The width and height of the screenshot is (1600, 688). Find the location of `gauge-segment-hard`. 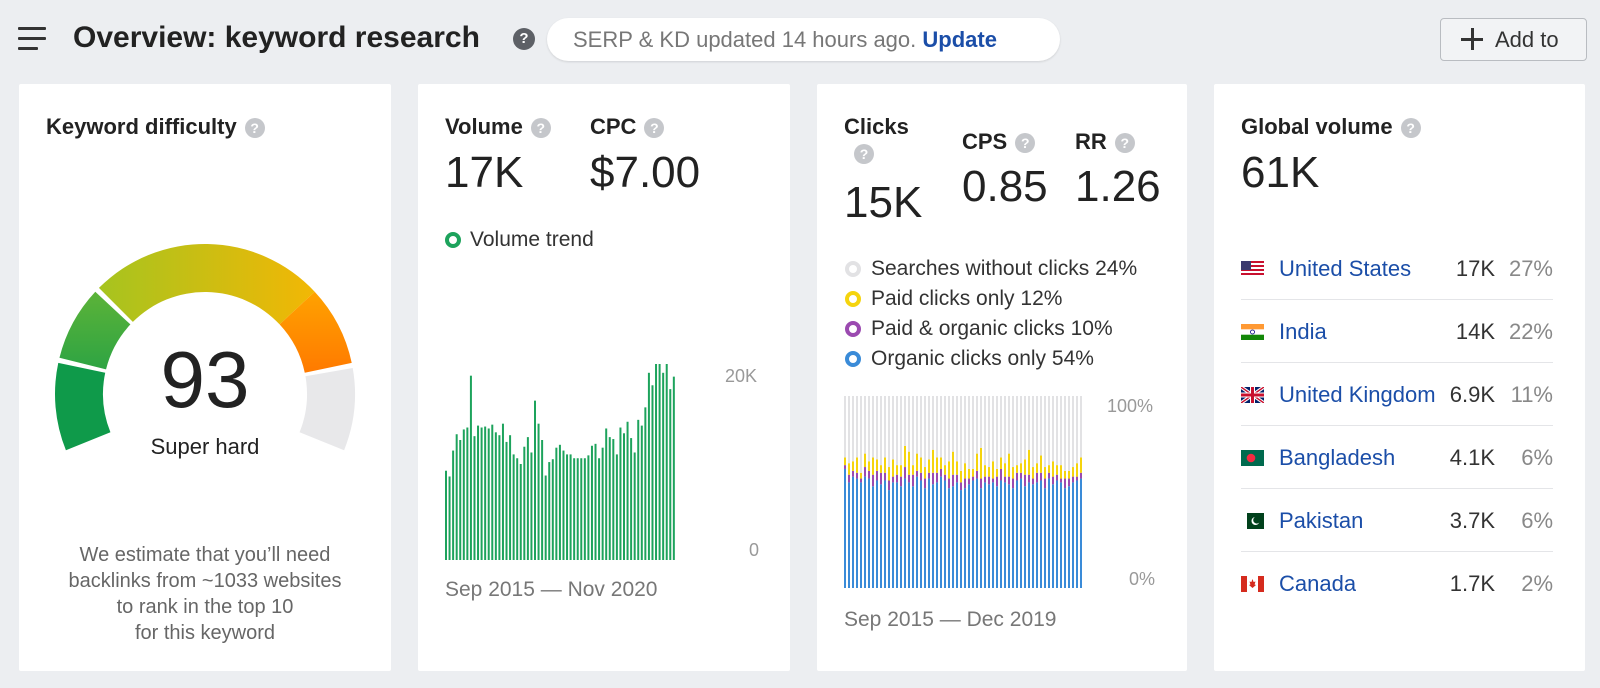

gauge-segment-hard is located at coordinates (206, 284).